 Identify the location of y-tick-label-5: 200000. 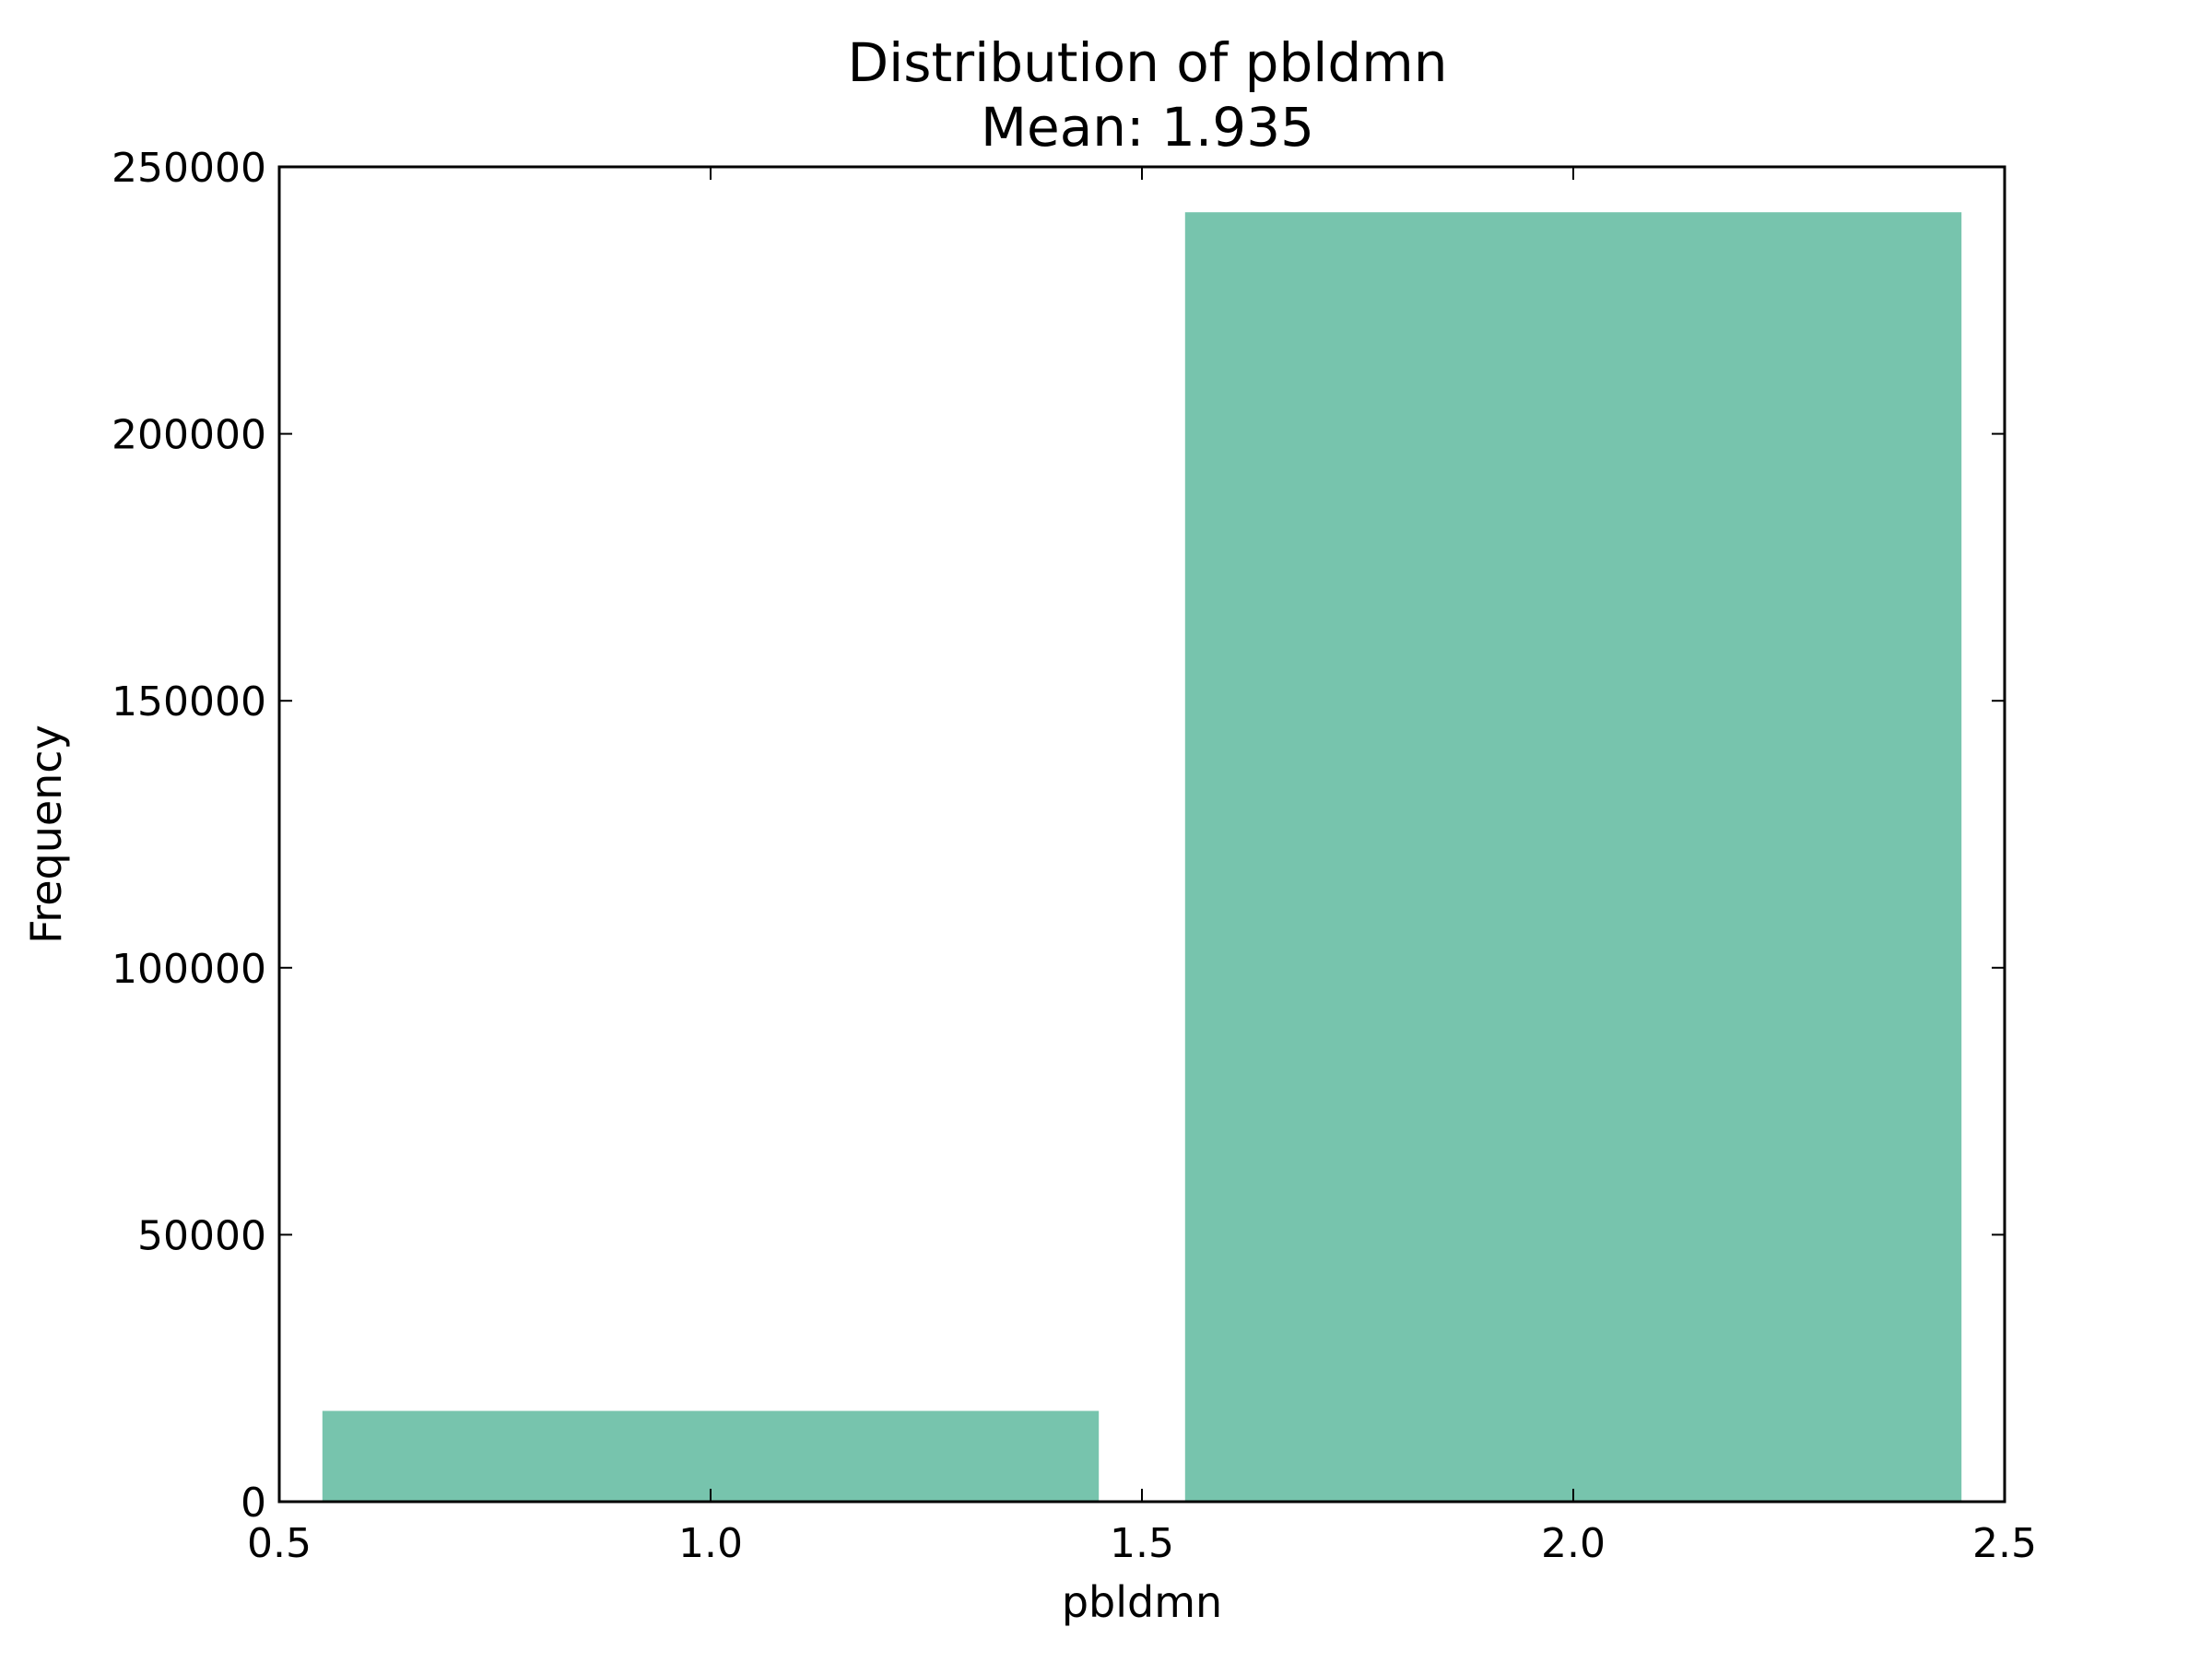
(189, 435).